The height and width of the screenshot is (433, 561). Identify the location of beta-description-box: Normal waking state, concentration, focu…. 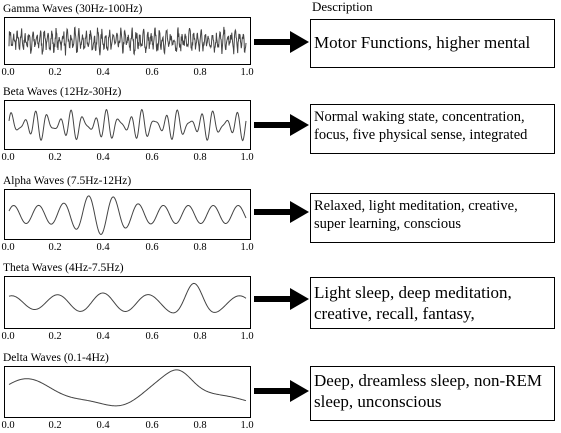
(432, 129).